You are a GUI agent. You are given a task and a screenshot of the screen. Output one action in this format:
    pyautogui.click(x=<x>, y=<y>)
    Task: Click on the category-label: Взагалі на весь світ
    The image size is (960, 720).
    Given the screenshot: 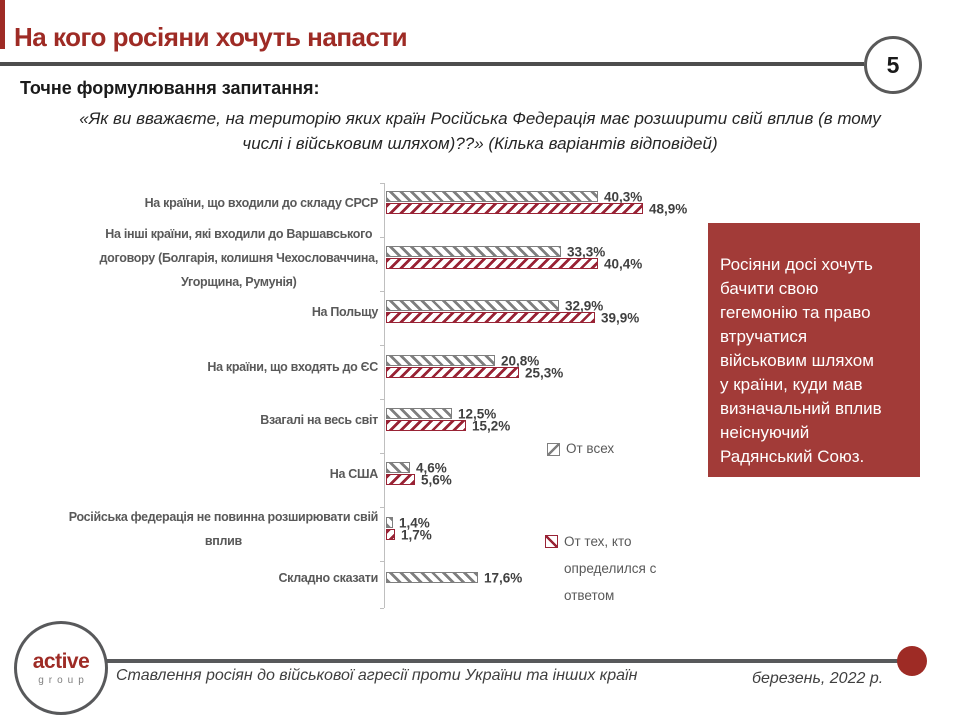 What is the action you would take?
    pyautogui.click(x=319, y=420)
    